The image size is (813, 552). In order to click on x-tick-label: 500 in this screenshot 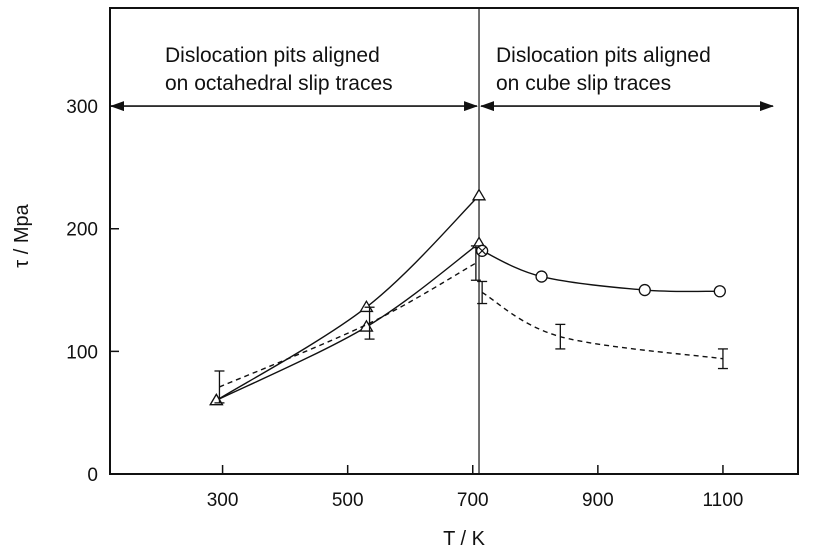, I will do `click(348, 500)`.